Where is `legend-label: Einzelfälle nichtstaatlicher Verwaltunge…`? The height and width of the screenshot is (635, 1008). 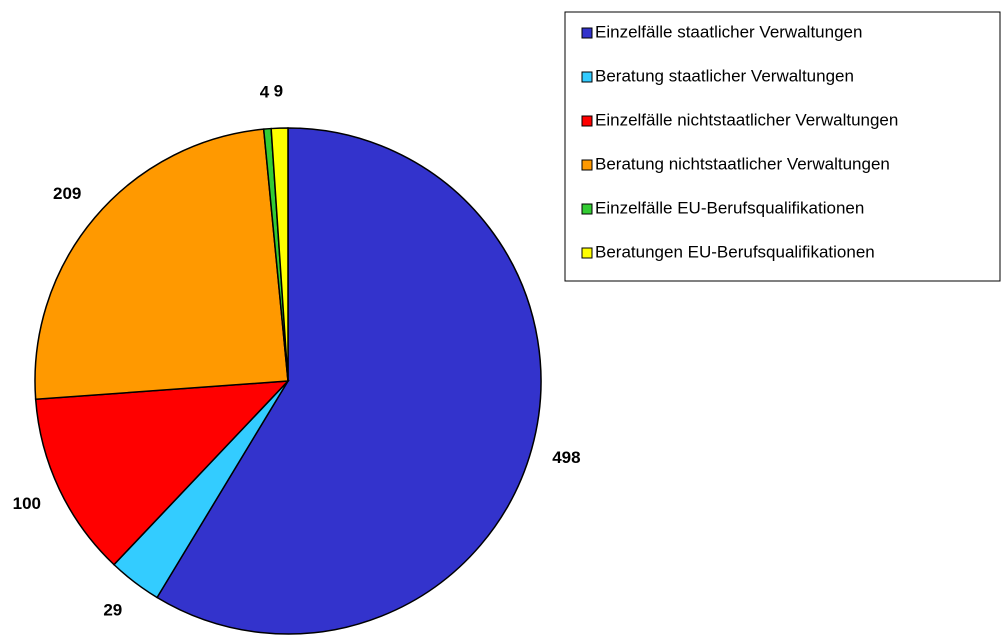 legend-label: Einzelfälle nichtstaatlicher Verwaltunge… is located at coordinates (746, 119).